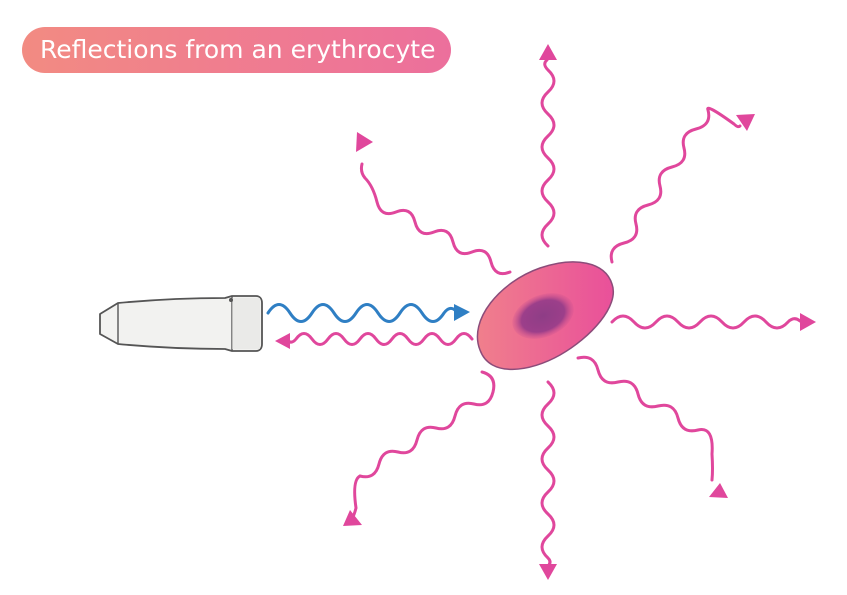 This screenshot has width=847, height=595. I want to click on scattered-wave-down-left, so click(423, 445).